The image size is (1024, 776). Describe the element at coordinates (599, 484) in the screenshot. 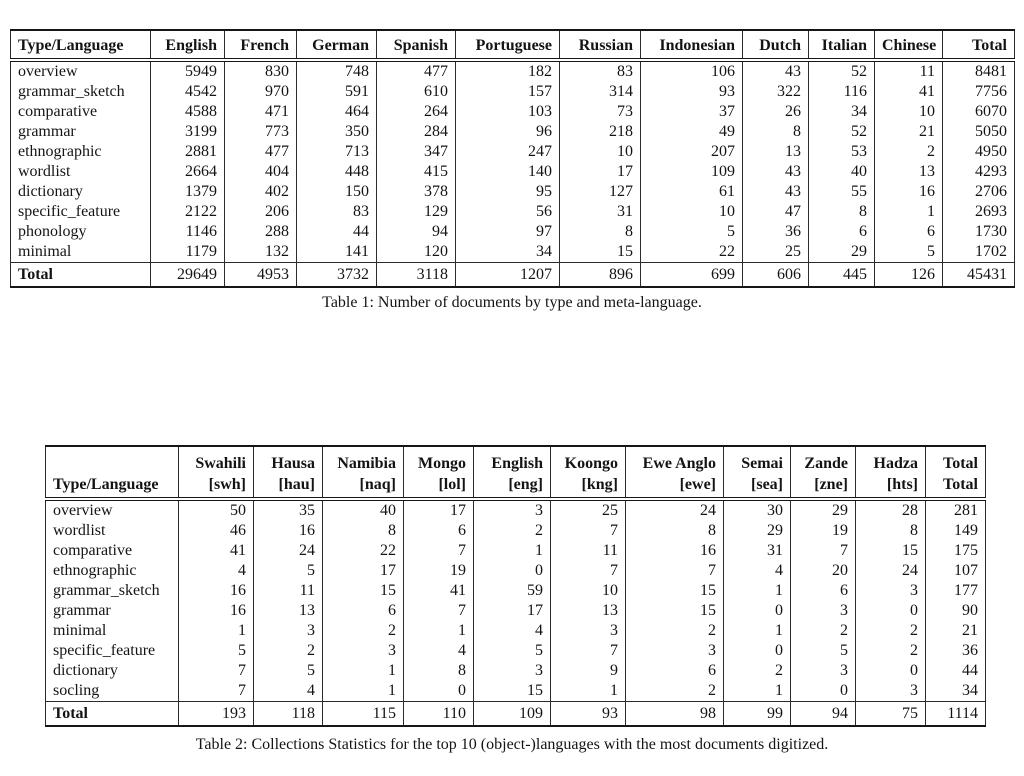

I see `column-header-code: [kng]` at that location.